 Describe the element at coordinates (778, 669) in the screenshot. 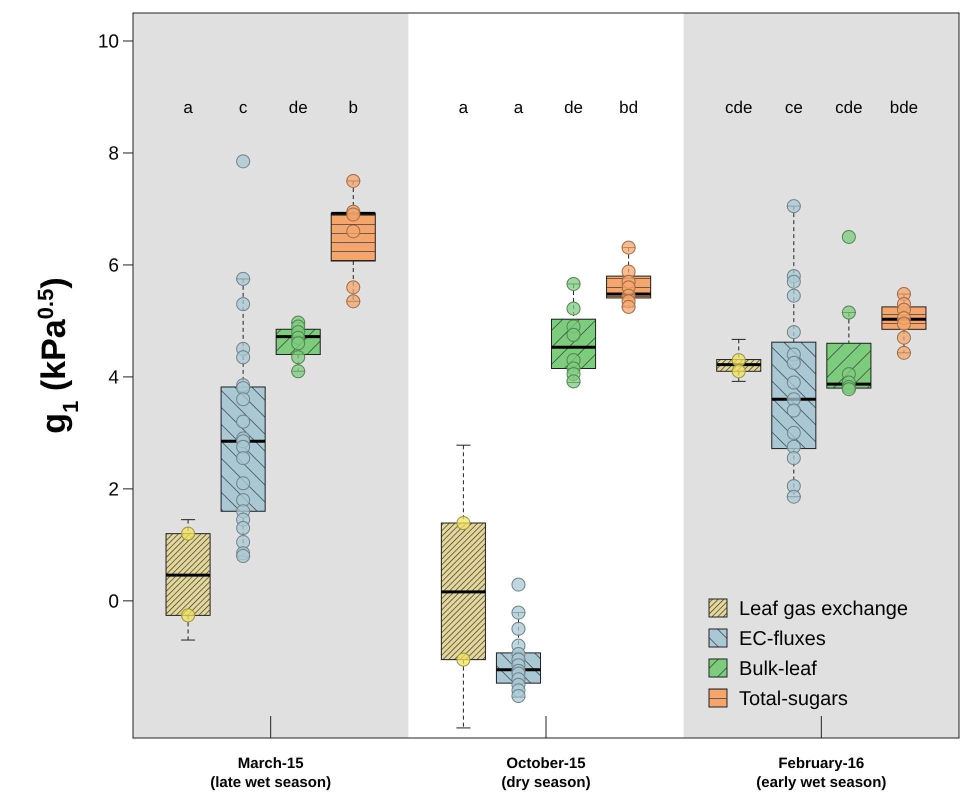

I see `legend-label: Bulk-leaf` at that location.